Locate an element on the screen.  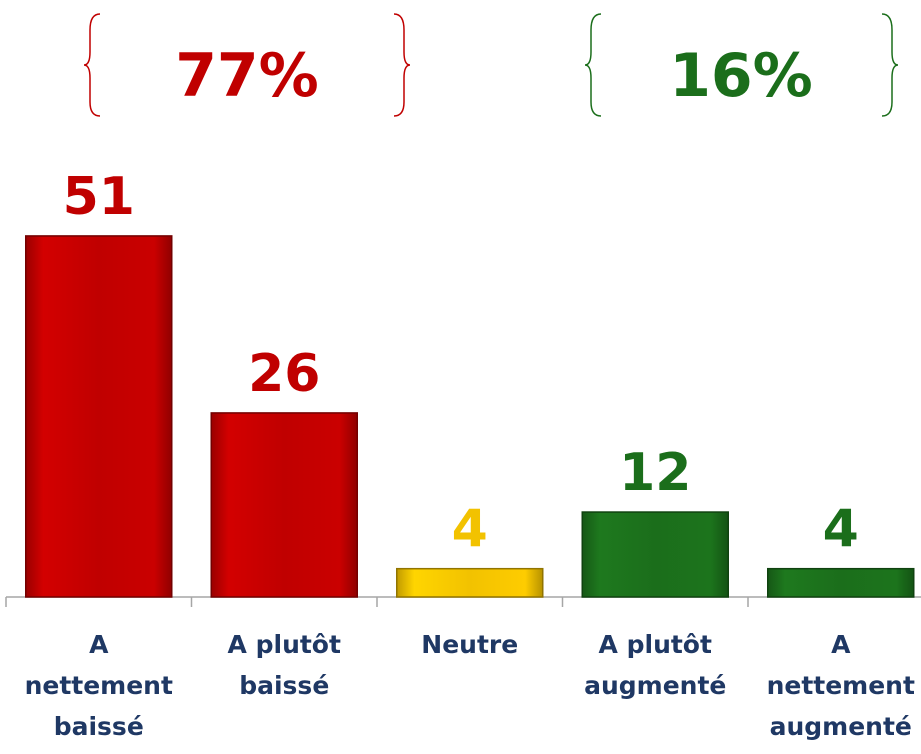
x-tick-label: Neutre is located at coordinates (470, 644).